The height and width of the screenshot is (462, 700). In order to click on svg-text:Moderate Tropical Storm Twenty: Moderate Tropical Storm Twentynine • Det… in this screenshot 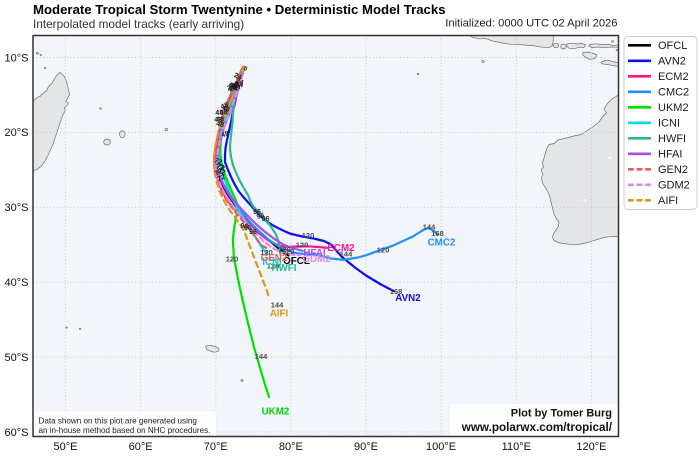, I will do `click(239, 9)`.